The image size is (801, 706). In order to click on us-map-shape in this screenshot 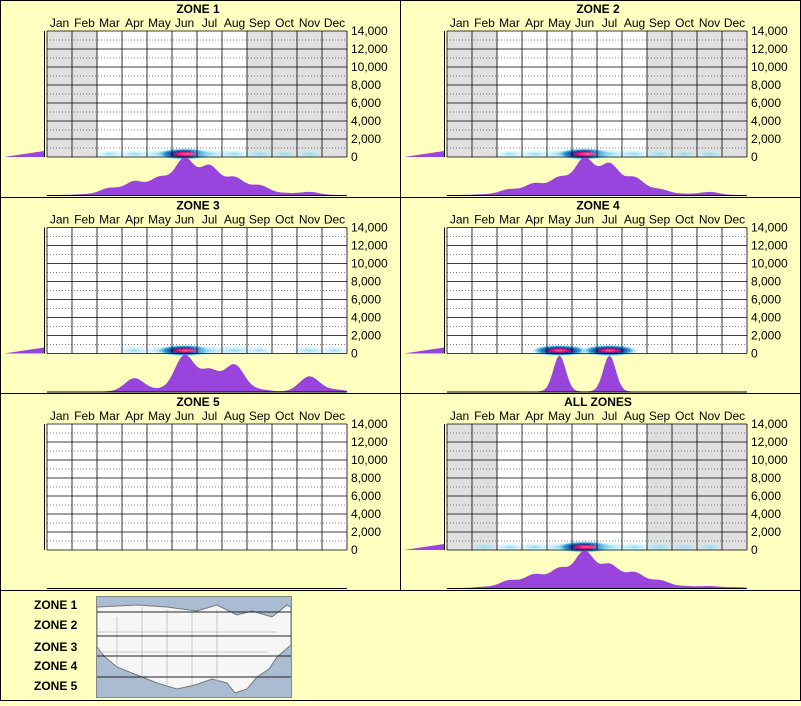, I will do `click(194, 647)`.